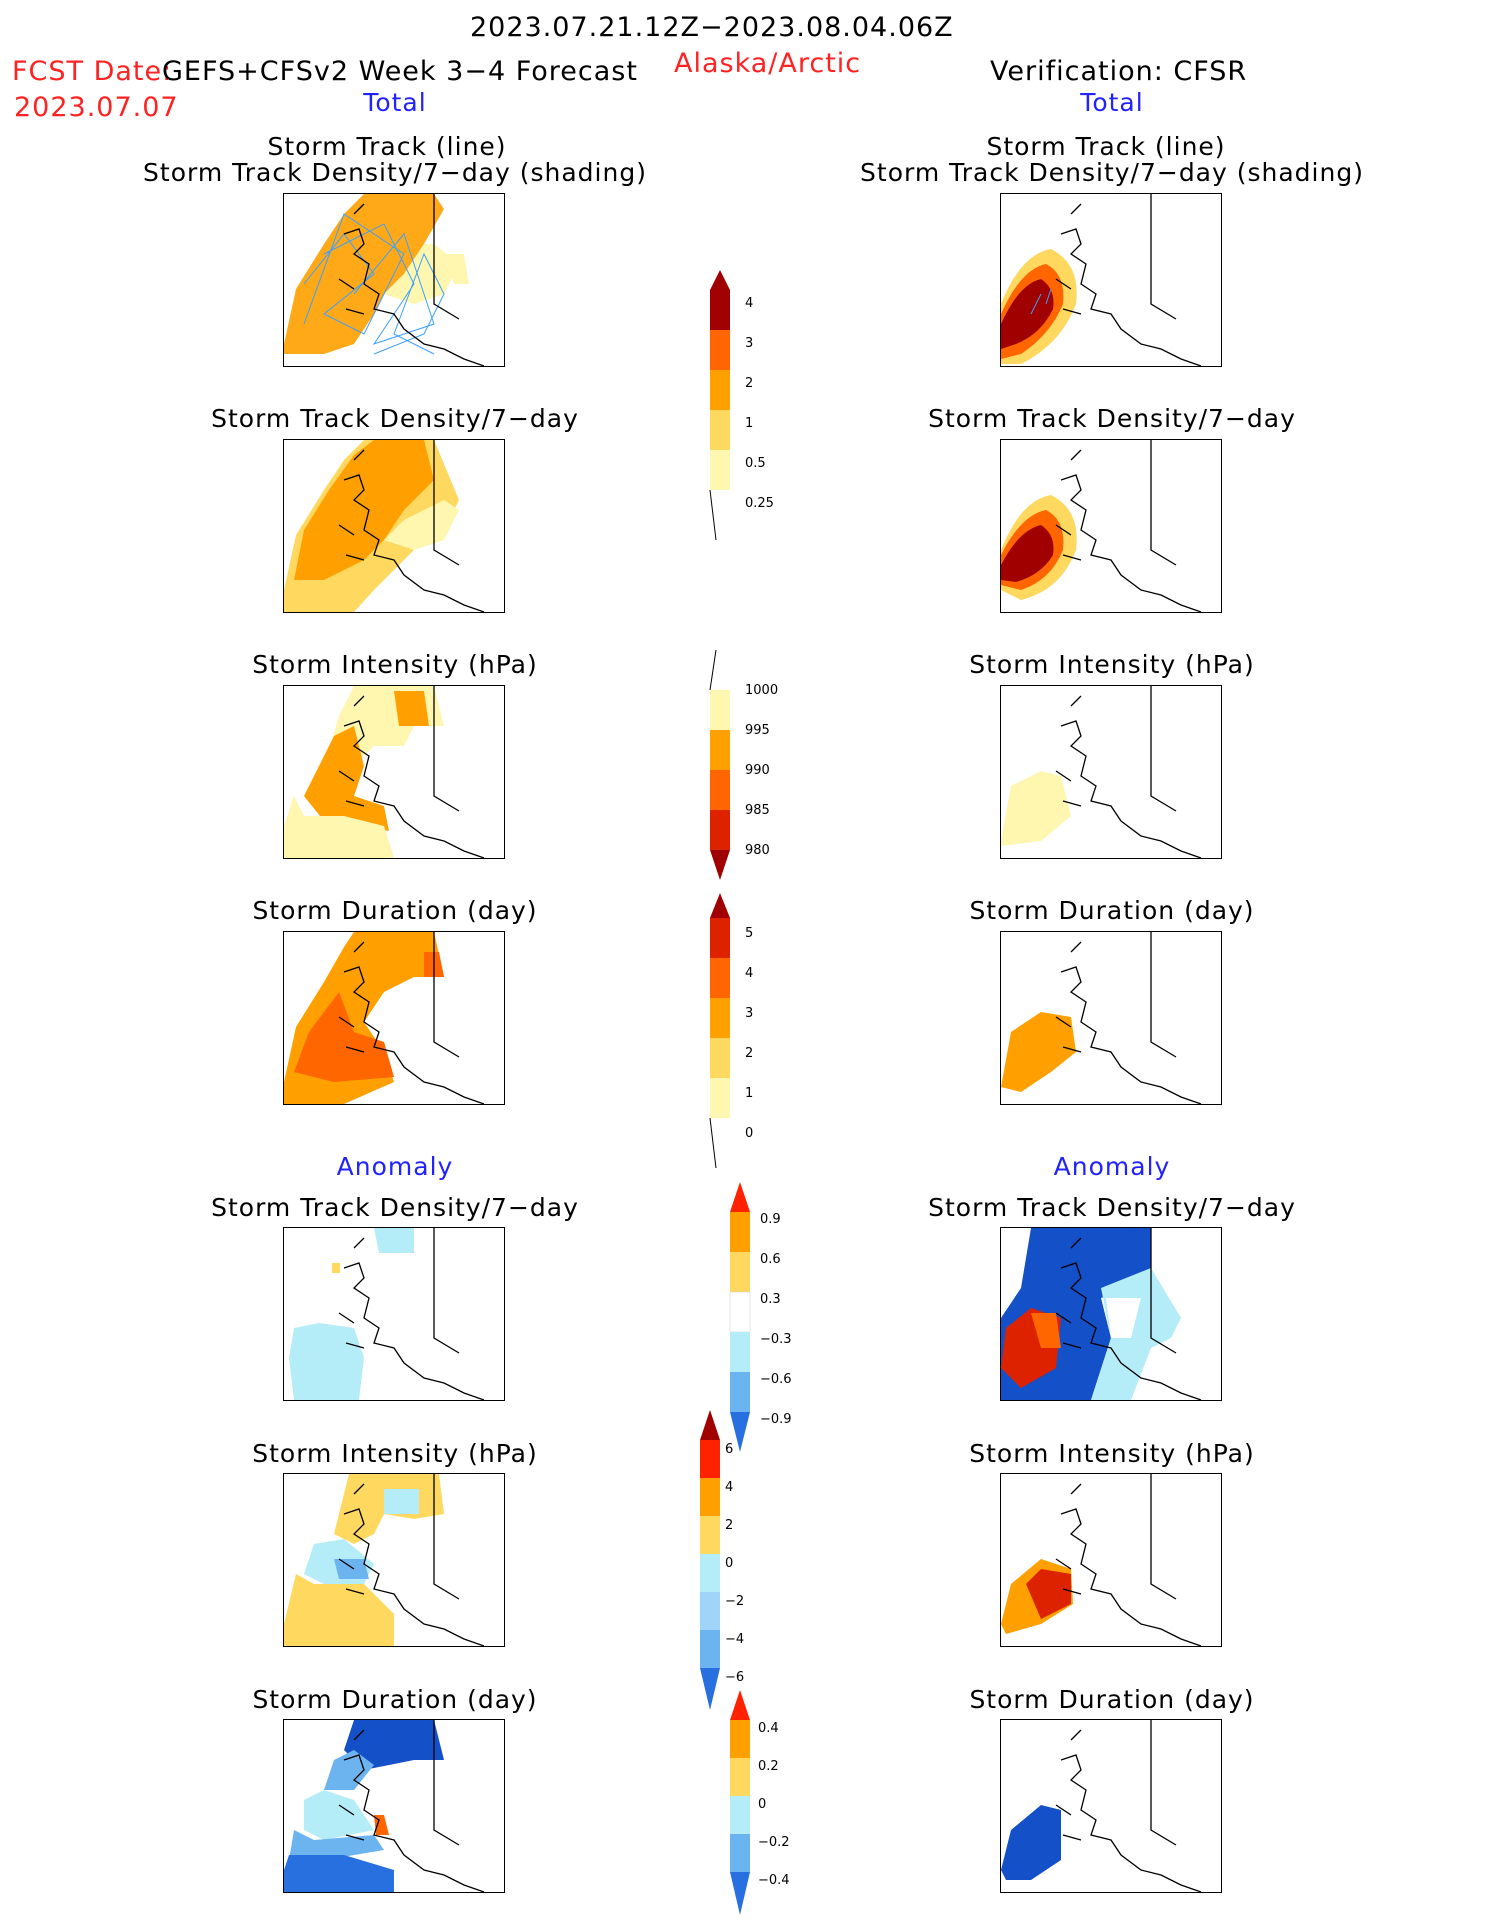 The width and height of the screenshot is (1487, 1925). Describe the element at coordinates (762, 690) in the screenshot. I see `cbar-tick: 1000` at that location.